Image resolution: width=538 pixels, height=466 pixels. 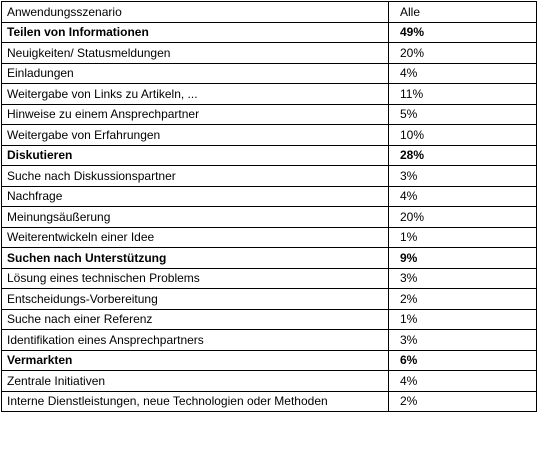 I want to click on table-row: Suche nach Diskussionspartner 3%, so click(x=269, y=176).